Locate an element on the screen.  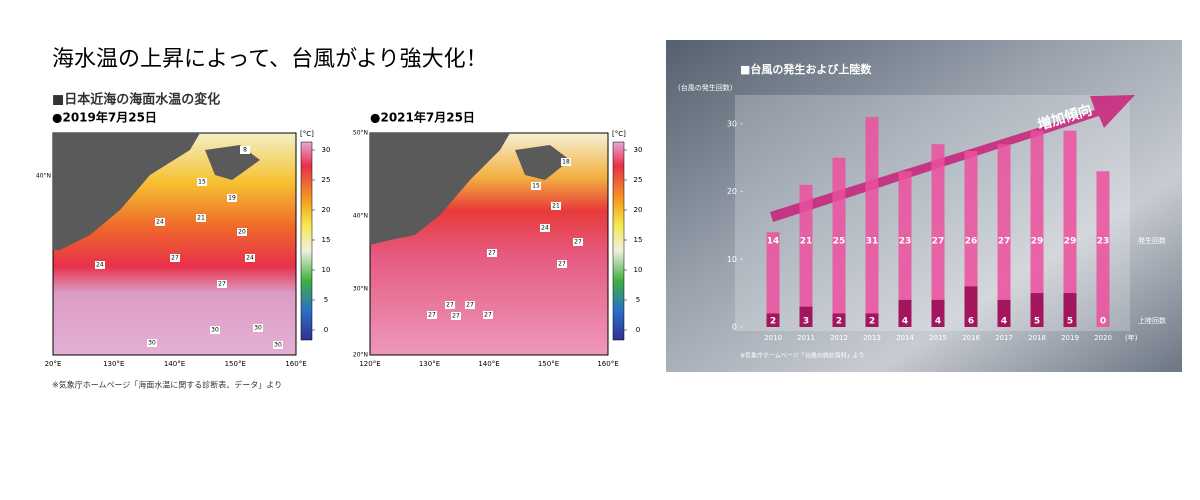
y-tick-label: 20 is located at coordinates (732, 191).